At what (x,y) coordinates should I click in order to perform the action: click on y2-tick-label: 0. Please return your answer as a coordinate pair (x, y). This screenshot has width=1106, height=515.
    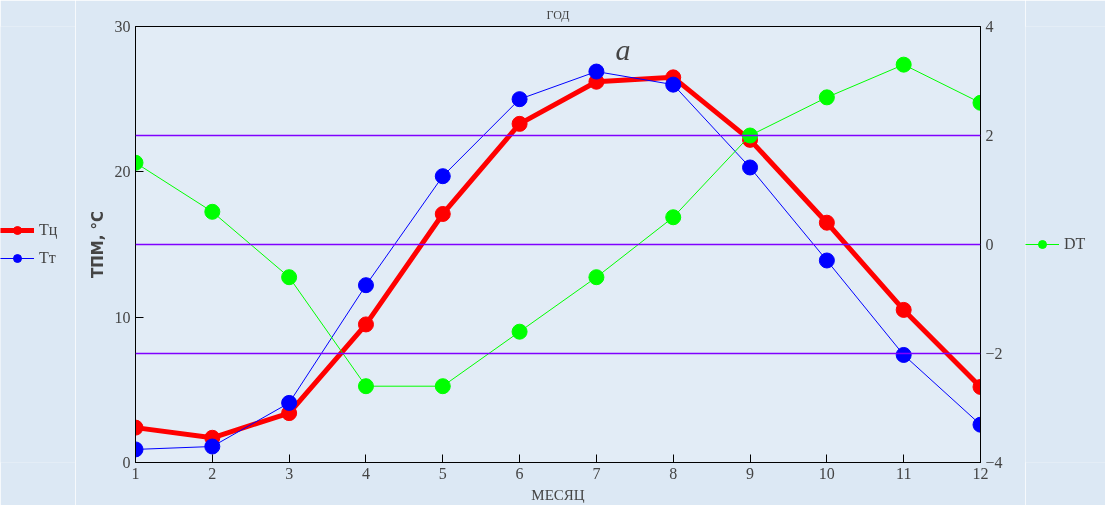
    Looking at the image, I should click on (989, 244).